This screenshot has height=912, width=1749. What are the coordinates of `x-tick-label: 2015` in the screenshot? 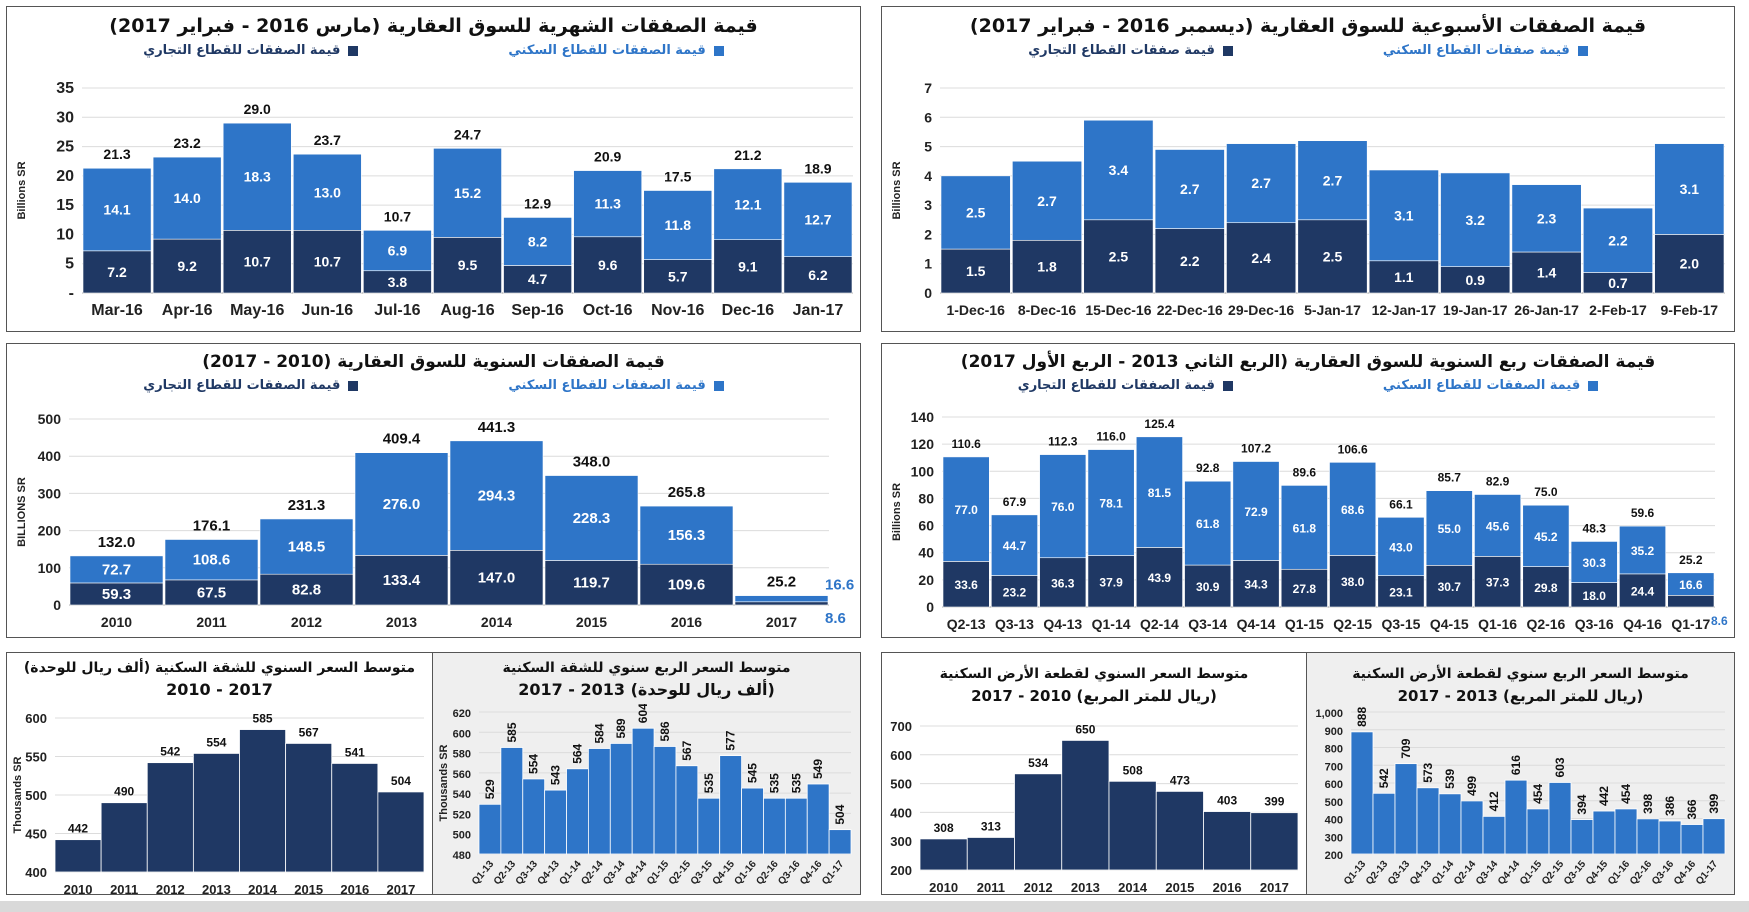 It's located at (308, 888).